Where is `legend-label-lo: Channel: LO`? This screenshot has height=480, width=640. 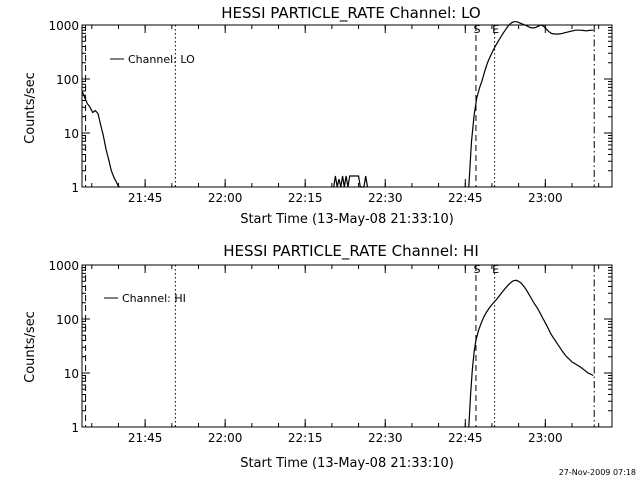
legend-label-lo: Channel: LO is located at coordinates (161, 59).